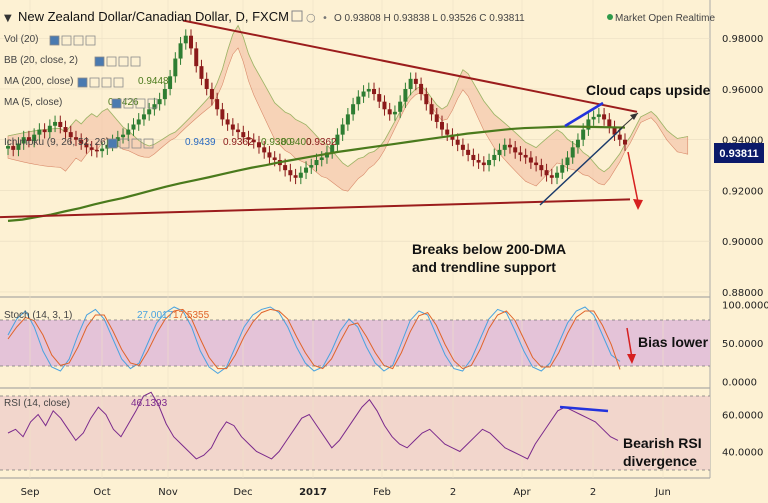  What do you see at coordinates (38, 315) in the screenshot?
I see `stoch-legend: Stoch (14, 3, 1)` at bounding box center [38, 315].